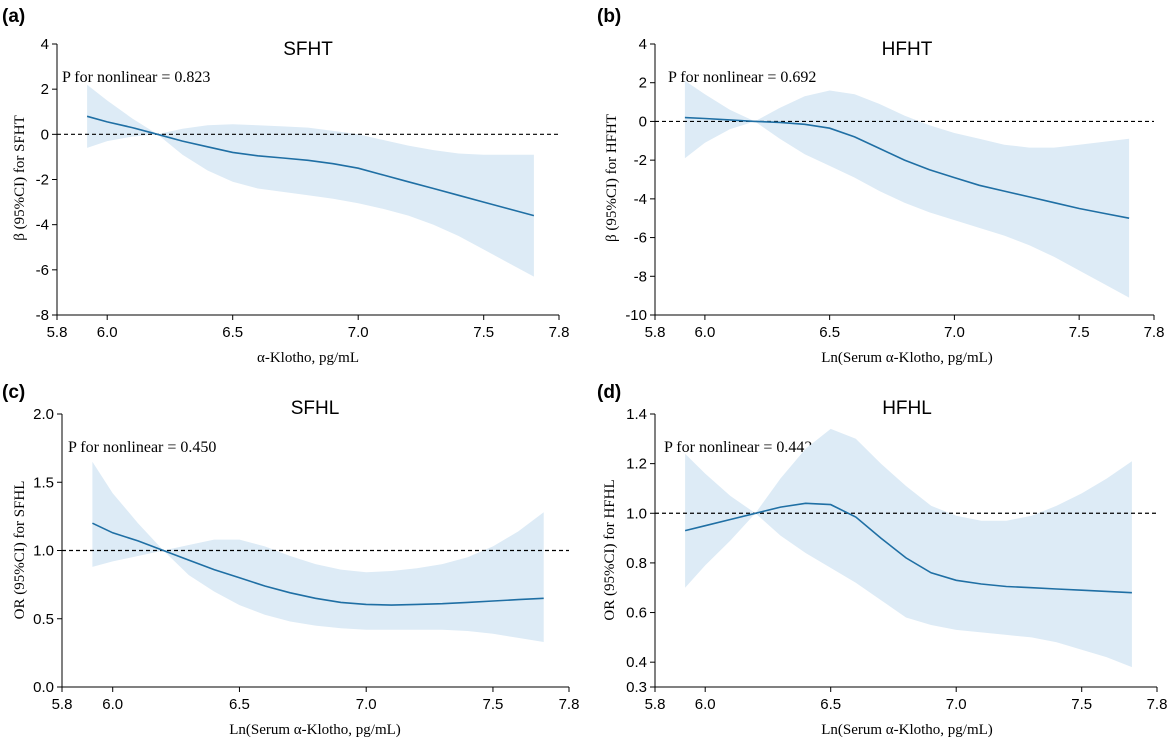  What do you see at coordinates (636, 662) in the screenshot?
I see `y-tick-label: 0.4` at bounding box center [636, 662].